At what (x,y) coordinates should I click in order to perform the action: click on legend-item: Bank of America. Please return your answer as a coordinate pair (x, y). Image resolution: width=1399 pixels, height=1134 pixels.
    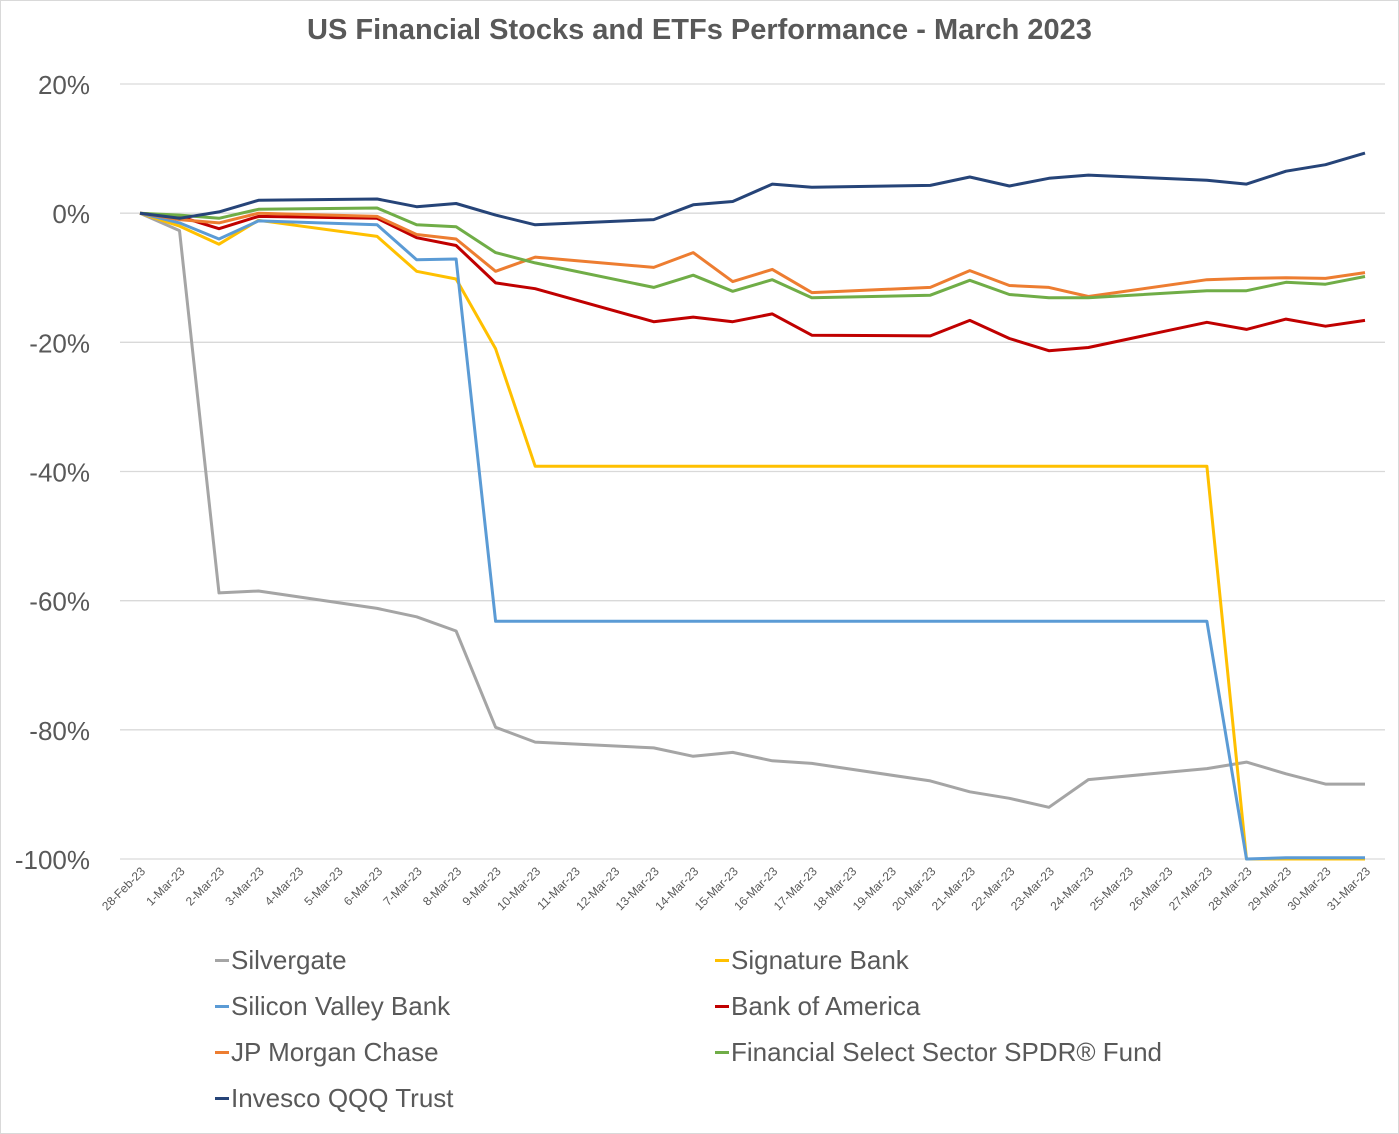
    Looking at the image, I should click on (817, 1006).